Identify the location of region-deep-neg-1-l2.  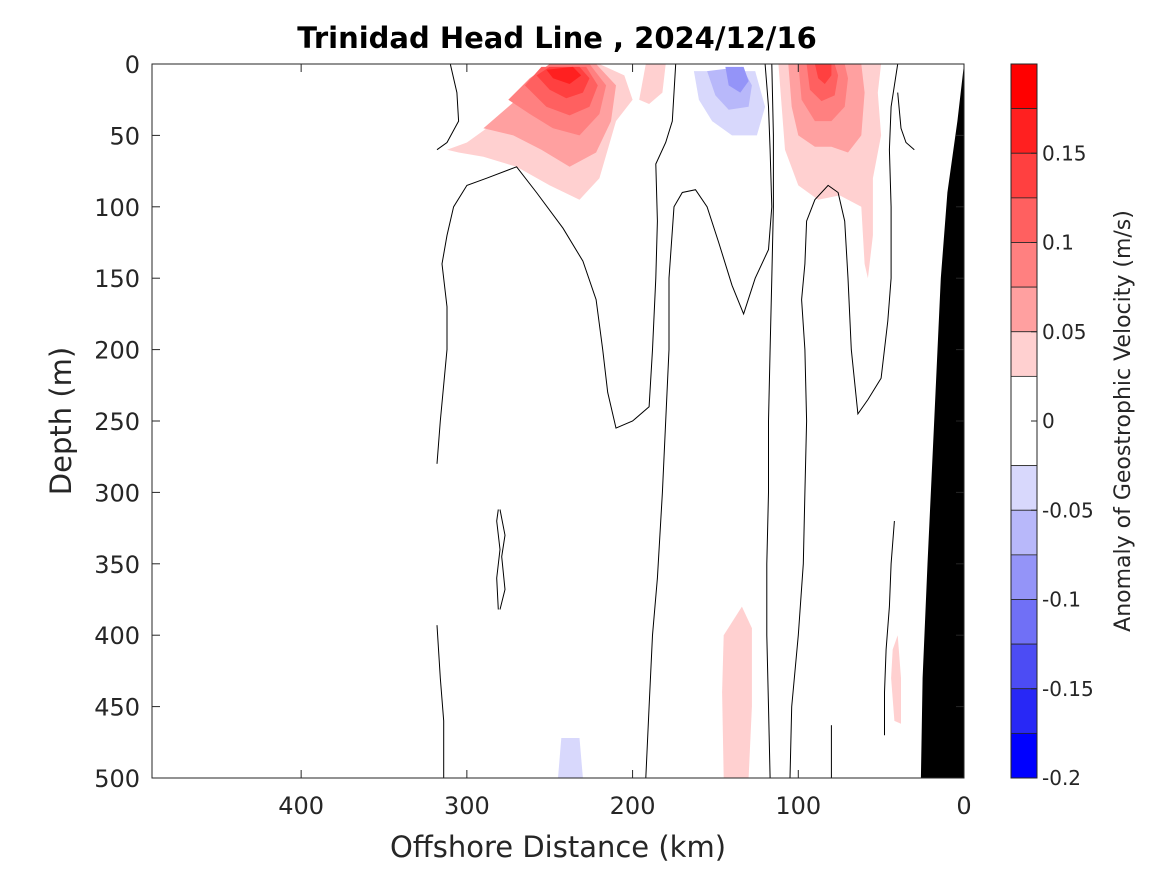
(570, 758).